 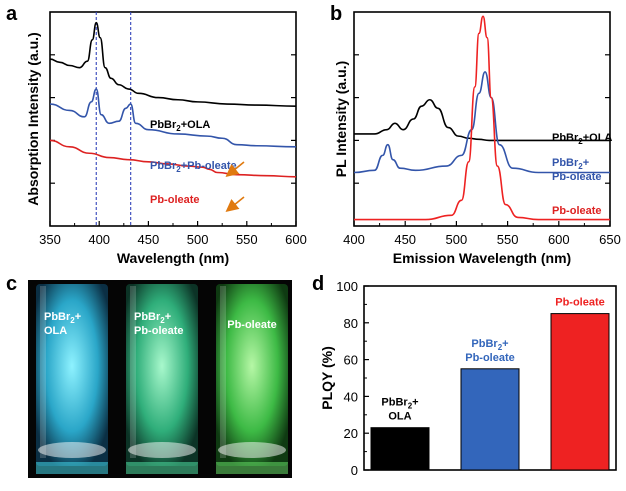 What do you see at coordinates (159, 331) in the screenshot?
I see `vial-label-line2-1: Pb-oleate` at bounding box center [159, 331].